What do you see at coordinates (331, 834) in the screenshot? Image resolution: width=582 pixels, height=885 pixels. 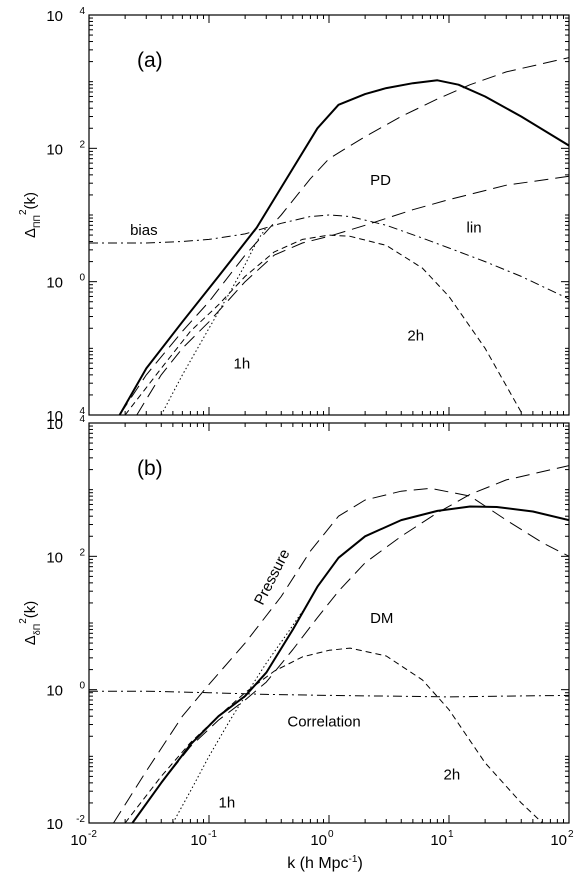 I see `x-tick-label-exponent: 0` at bounding box center [331, 834].